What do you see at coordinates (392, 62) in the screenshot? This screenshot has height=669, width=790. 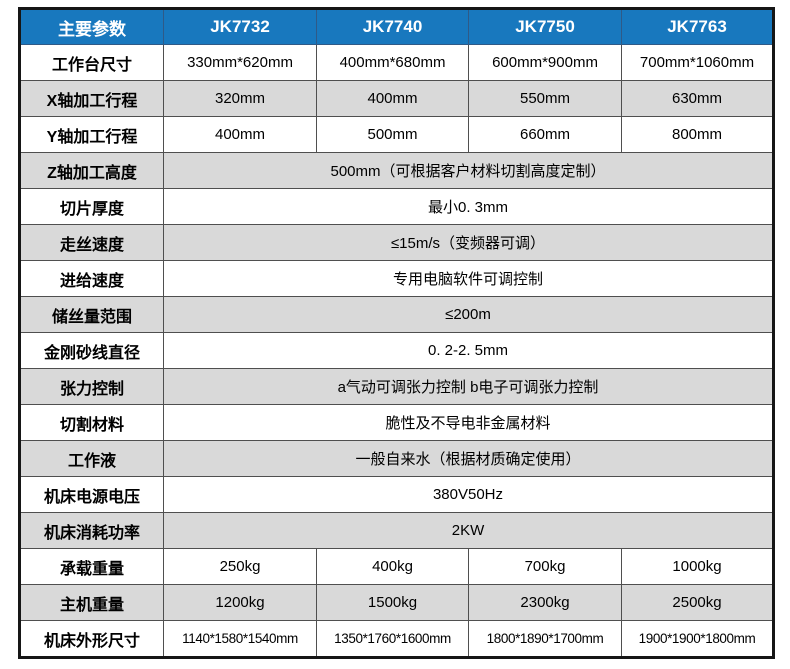 I see `value-cell: 400mm*680mm` at bounding box center [392, 62].